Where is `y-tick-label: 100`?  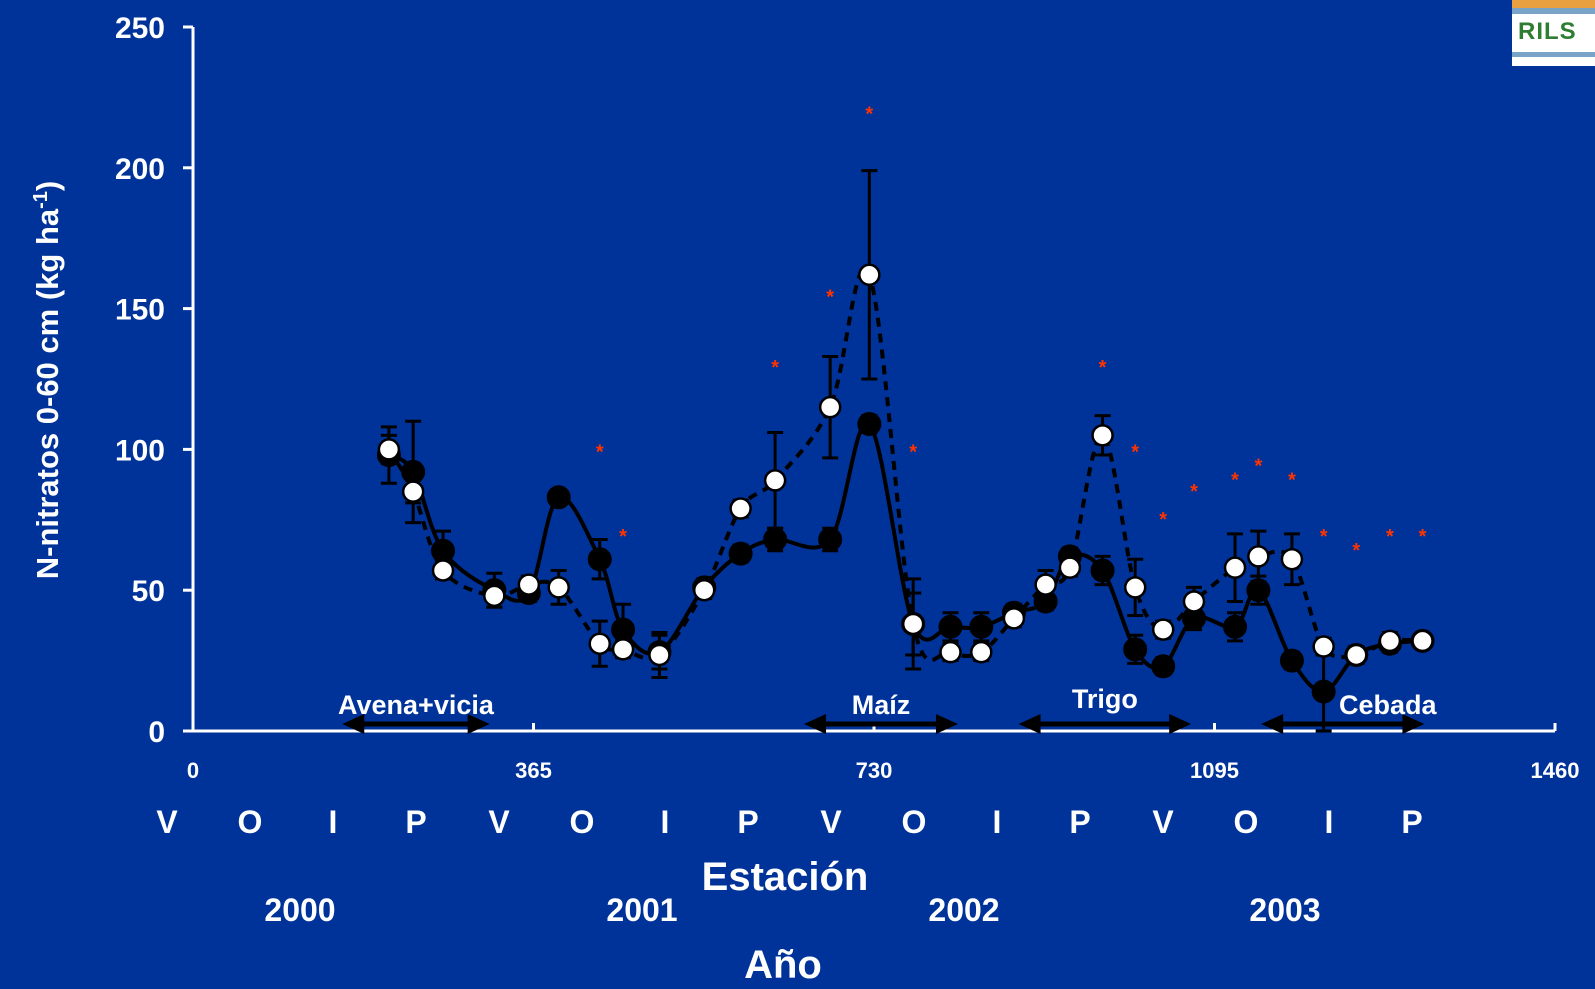
y-tick-label: 100 is located at coordinates (140, 450).